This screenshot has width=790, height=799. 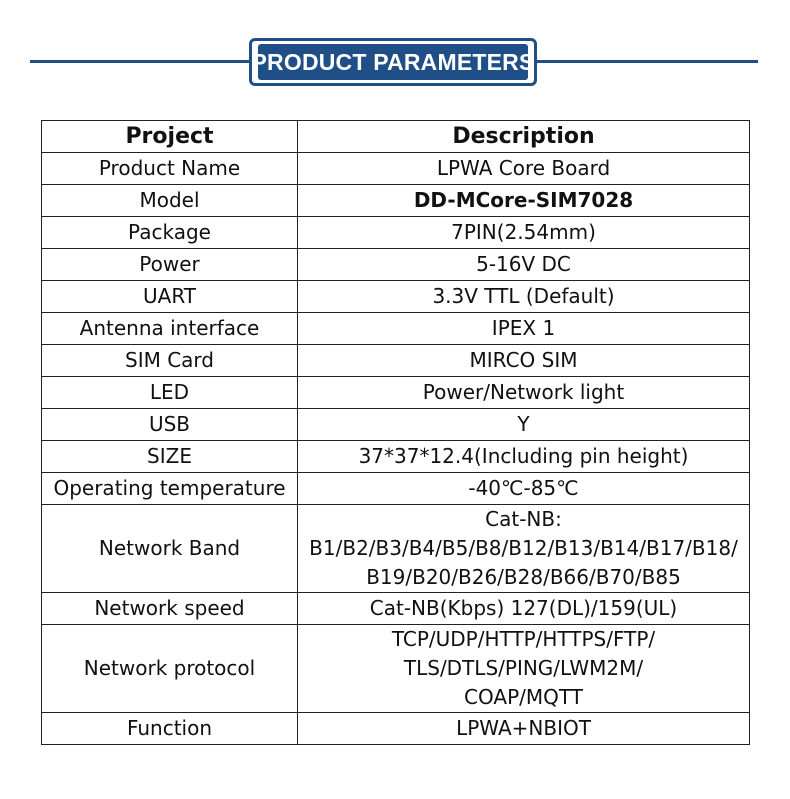 I want to click on row-description-cell: 3.3V TTL (Default), so click(x=523, y=296).